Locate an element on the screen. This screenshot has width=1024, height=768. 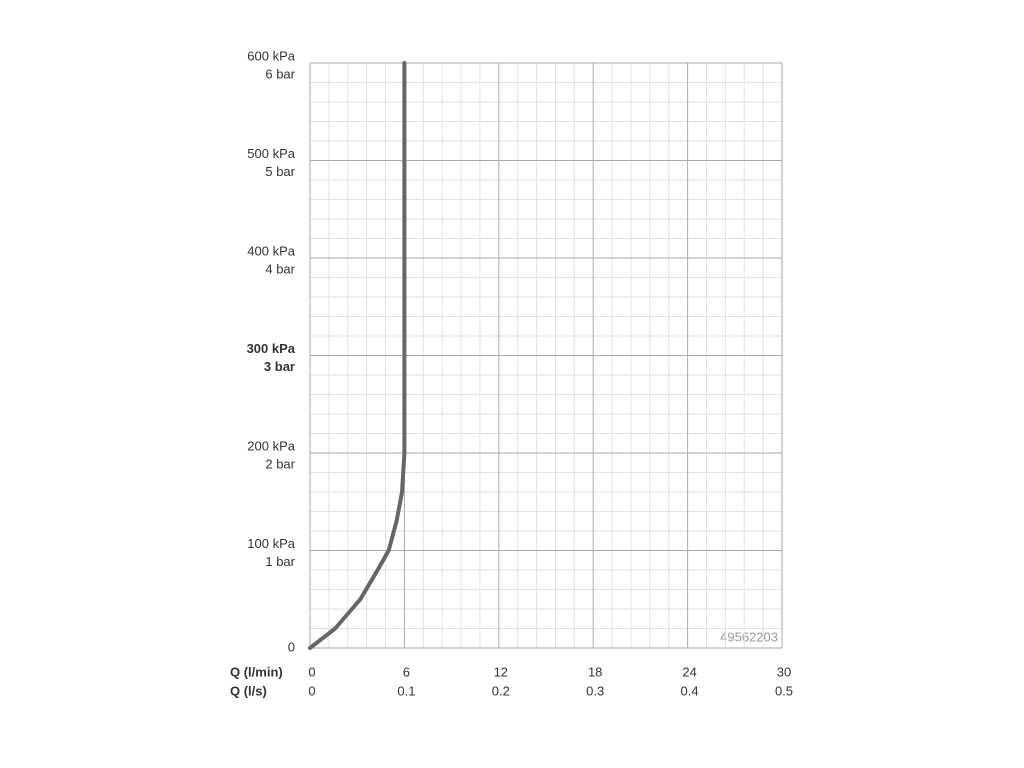
x-axis-label-secondary: Q (l/s) is located at coordinates (248, 690).